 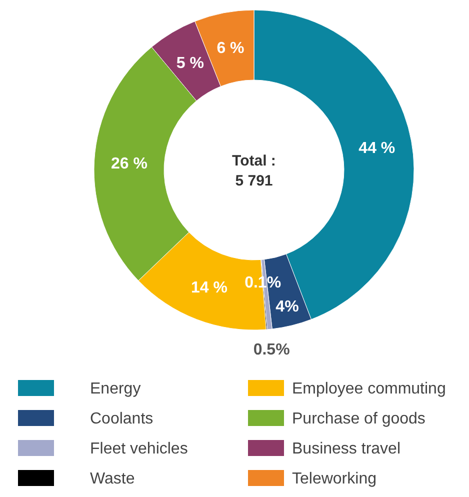 I want to click on data-label: 0.1%, so click(x=263, y=283).